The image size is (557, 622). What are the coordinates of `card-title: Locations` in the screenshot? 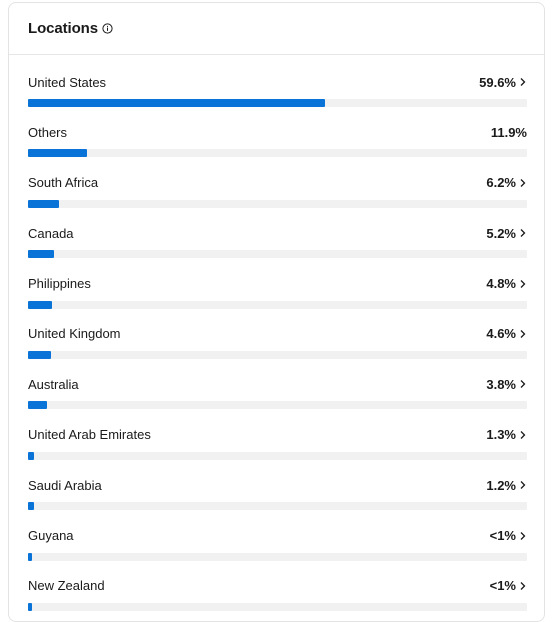 It's located at (63, 28).